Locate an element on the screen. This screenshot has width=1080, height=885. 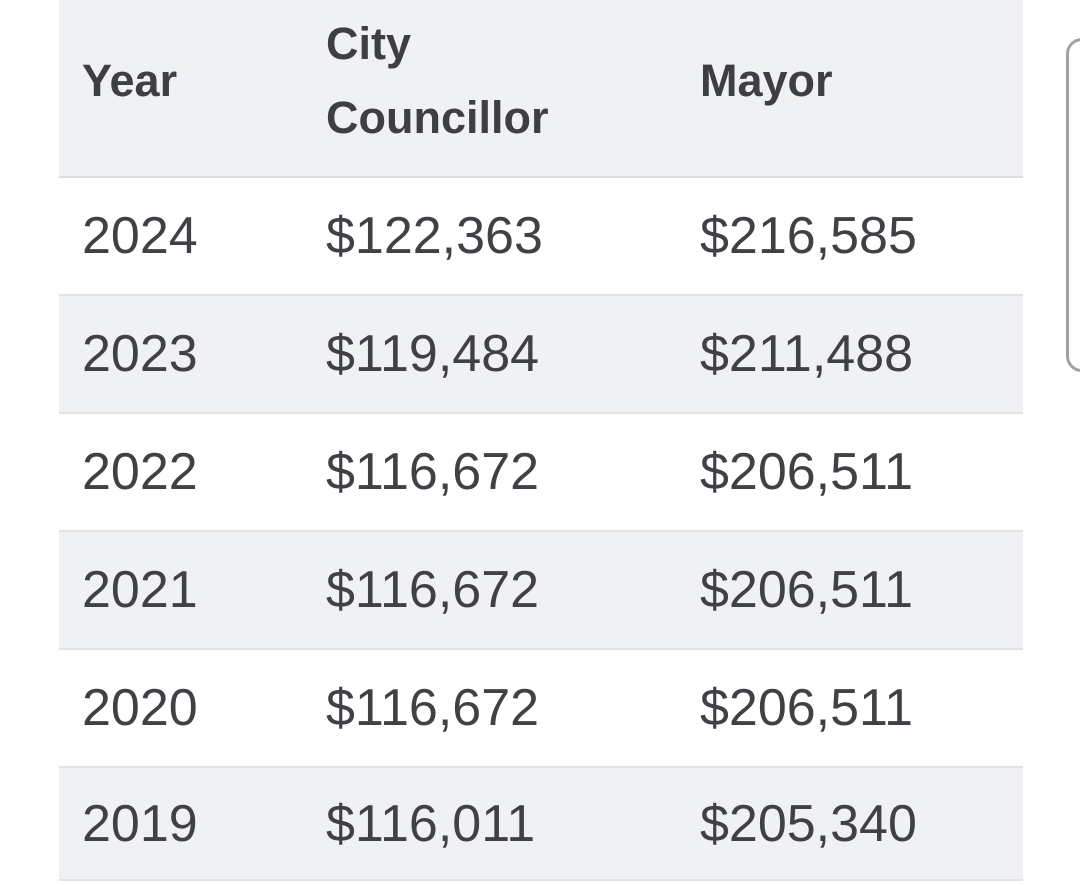
city-councillor-salary-cell: $122,363 is located at coordinates (490, 236).